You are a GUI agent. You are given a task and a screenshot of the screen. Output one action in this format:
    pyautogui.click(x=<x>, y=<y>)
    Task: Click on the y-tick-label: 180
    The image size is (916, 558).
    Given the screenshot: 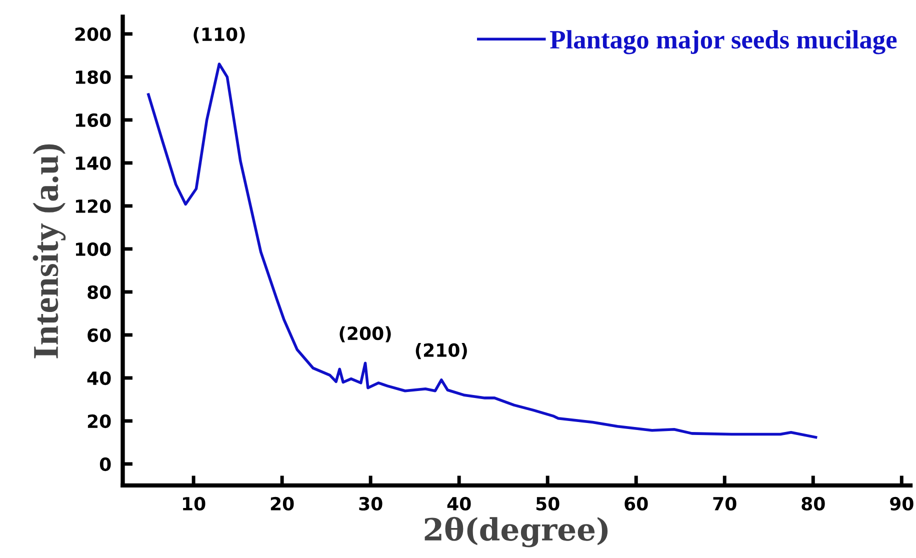 What is the action you would take?
    pyautogui.click(x=93, y=77)
    